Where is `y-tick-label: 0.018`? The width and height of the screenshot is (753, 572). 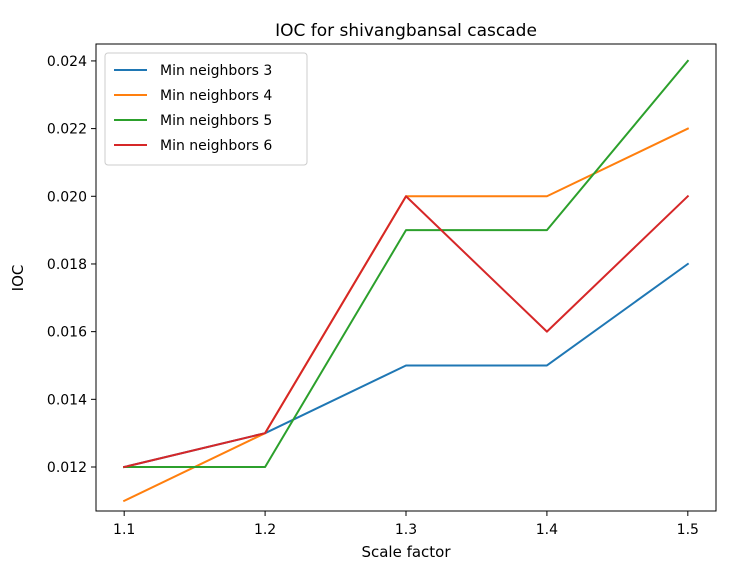
y-tick-label: 0.018 is located at coordinates (67, 265).